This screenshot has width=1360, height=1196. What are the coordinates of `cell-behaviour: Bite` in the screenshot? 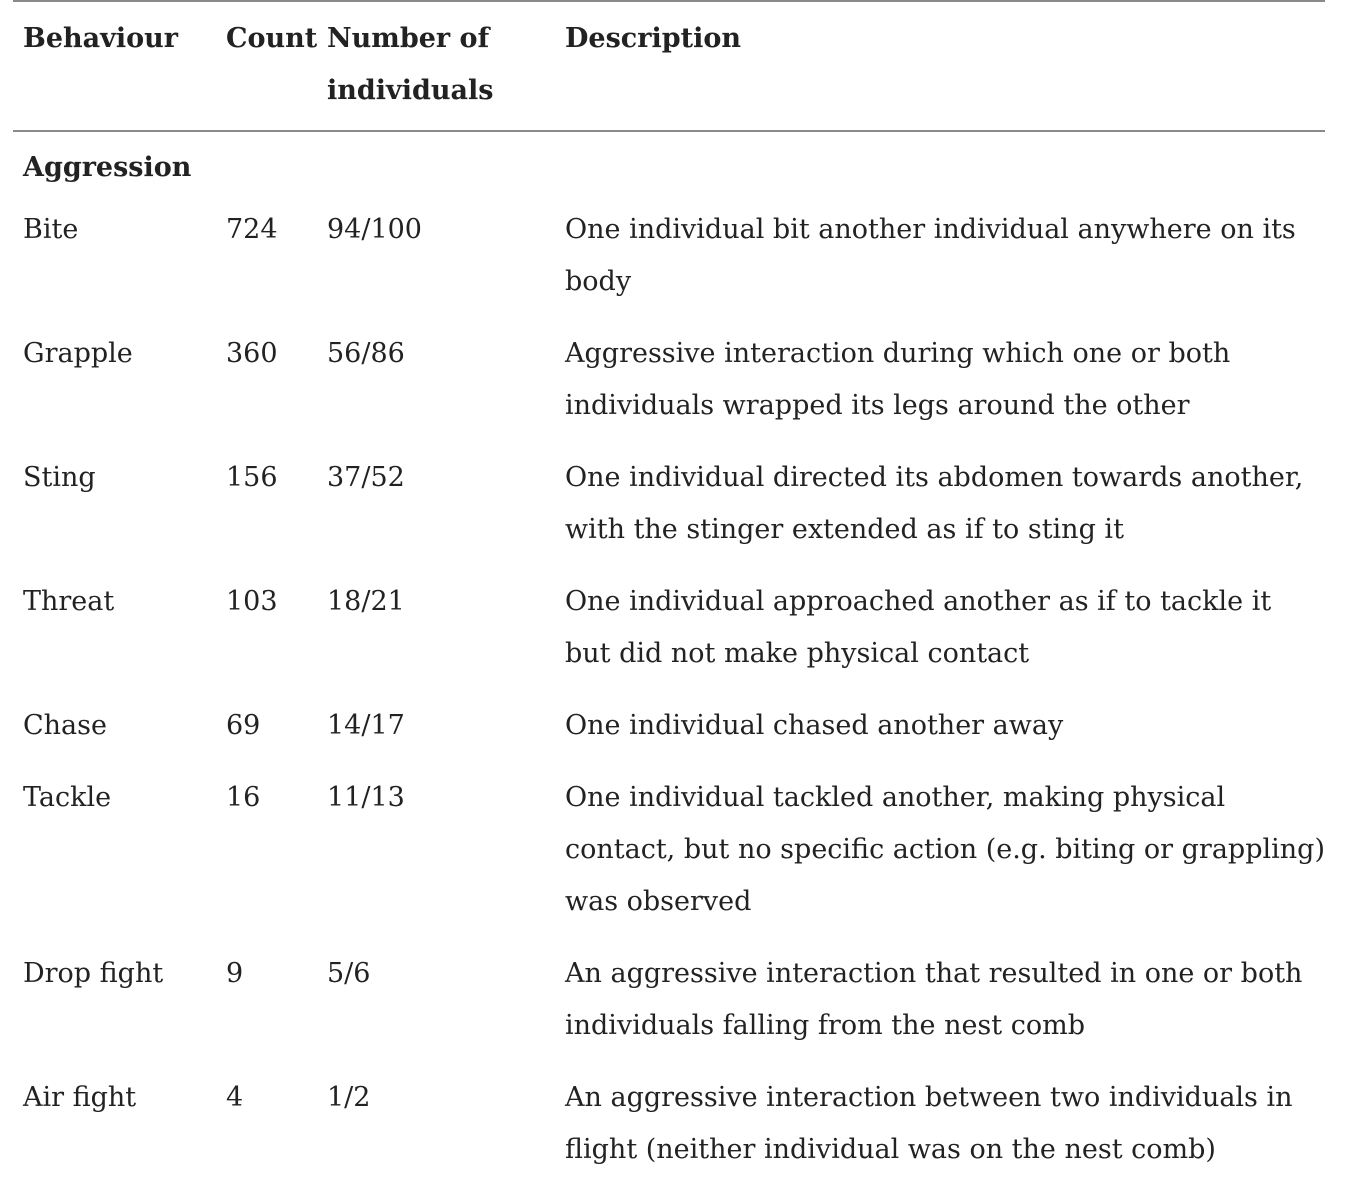 It's located at (51, 229).